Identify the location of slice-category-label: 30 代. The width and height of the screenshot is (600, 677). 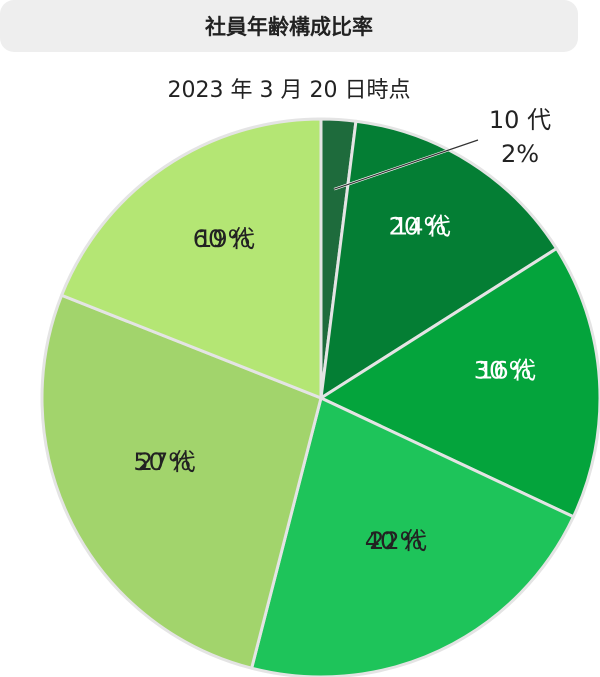
(505, 370).